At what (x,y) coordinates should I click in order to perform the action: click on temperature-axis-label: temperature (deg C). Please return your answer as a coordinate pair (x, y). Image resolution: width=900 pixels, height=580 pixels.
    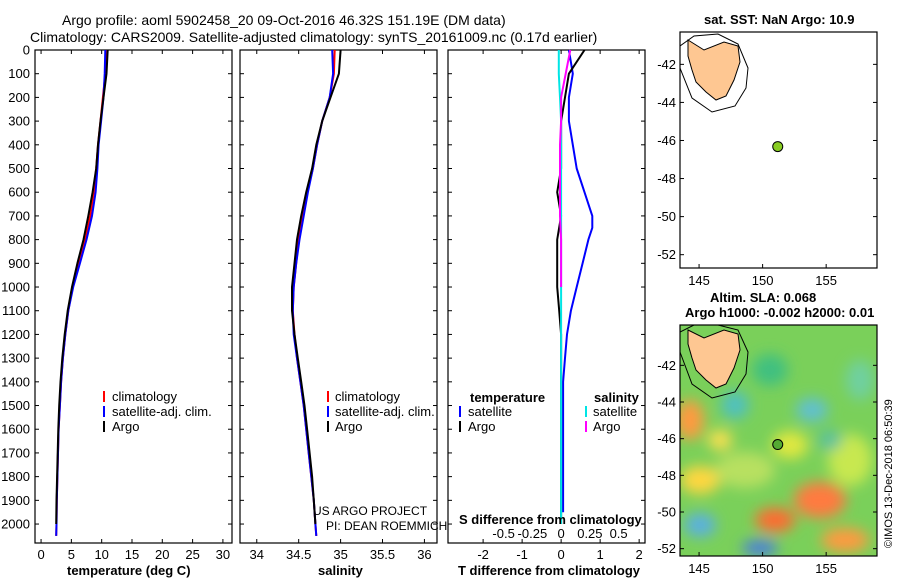
    Looking at the image, I should click on (129, 570).